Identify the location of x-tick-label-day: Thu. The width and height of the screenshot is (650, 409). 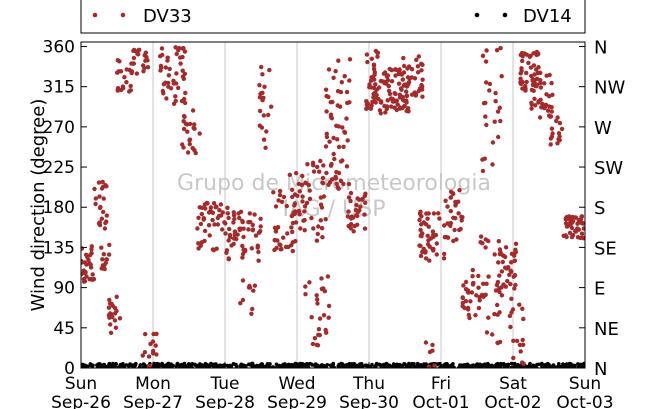
(368, 384).